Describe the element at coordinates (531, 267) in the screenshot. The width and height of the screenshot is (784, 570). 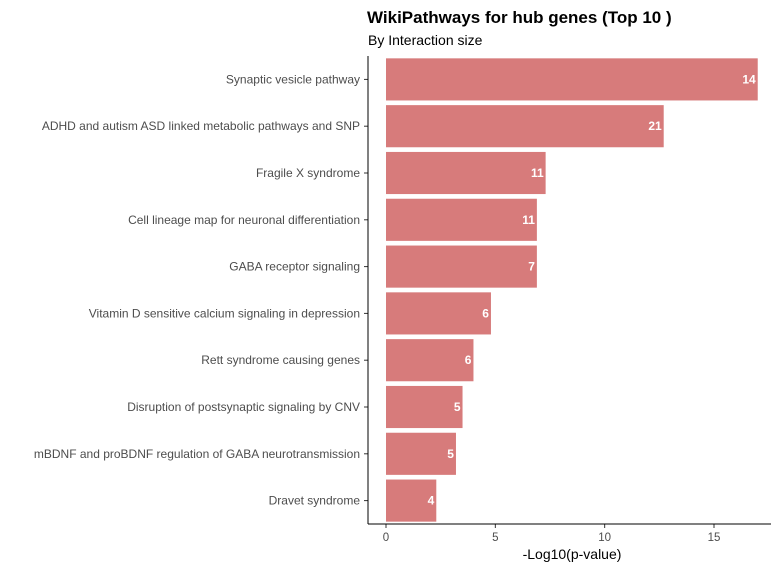
I see `bar-data-label: 7` at that location.